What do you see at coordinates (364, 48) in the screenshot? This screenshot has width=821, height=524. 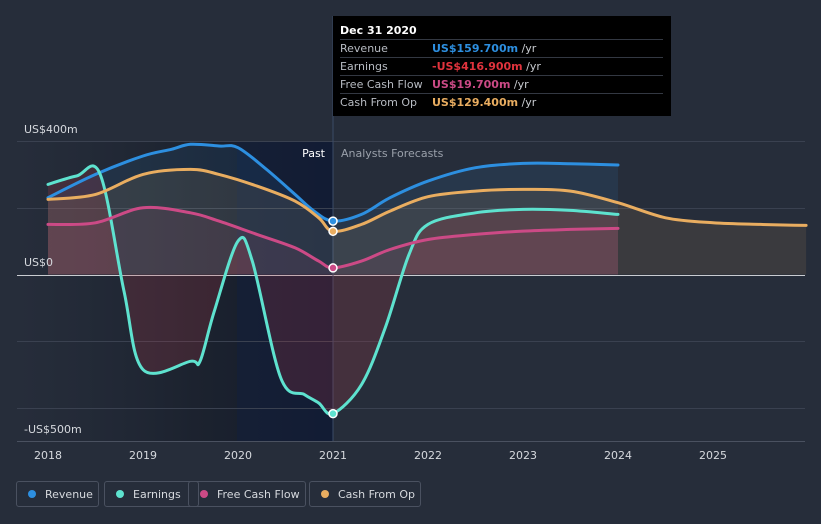 I see `tooltip-label: Revenue` at bounding box center [364, 48].